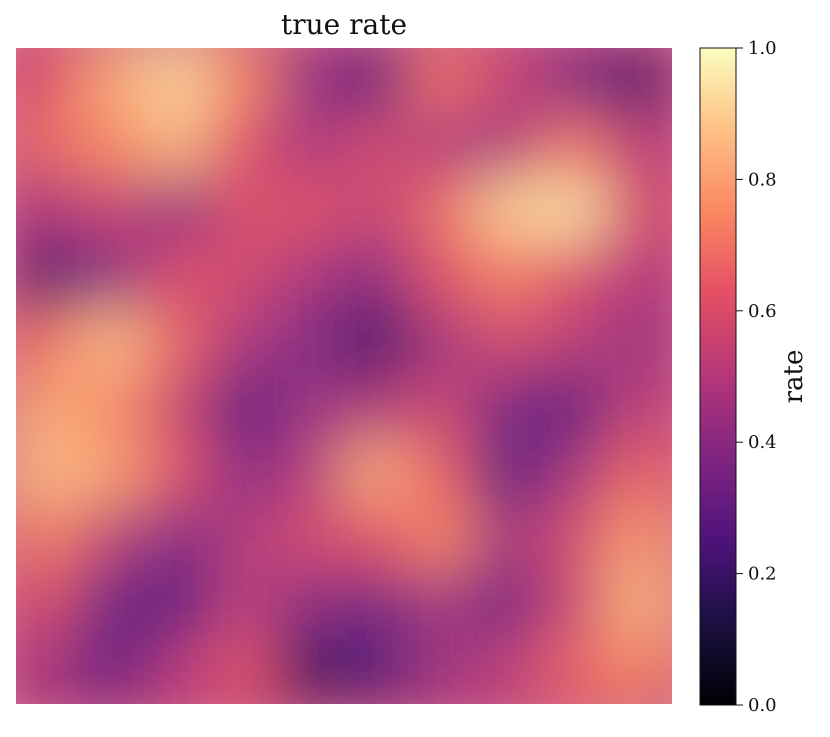 This screenshot has width=830, height=737. I want to click on colorbar-tick-label: 0.0, so click(762, 705).